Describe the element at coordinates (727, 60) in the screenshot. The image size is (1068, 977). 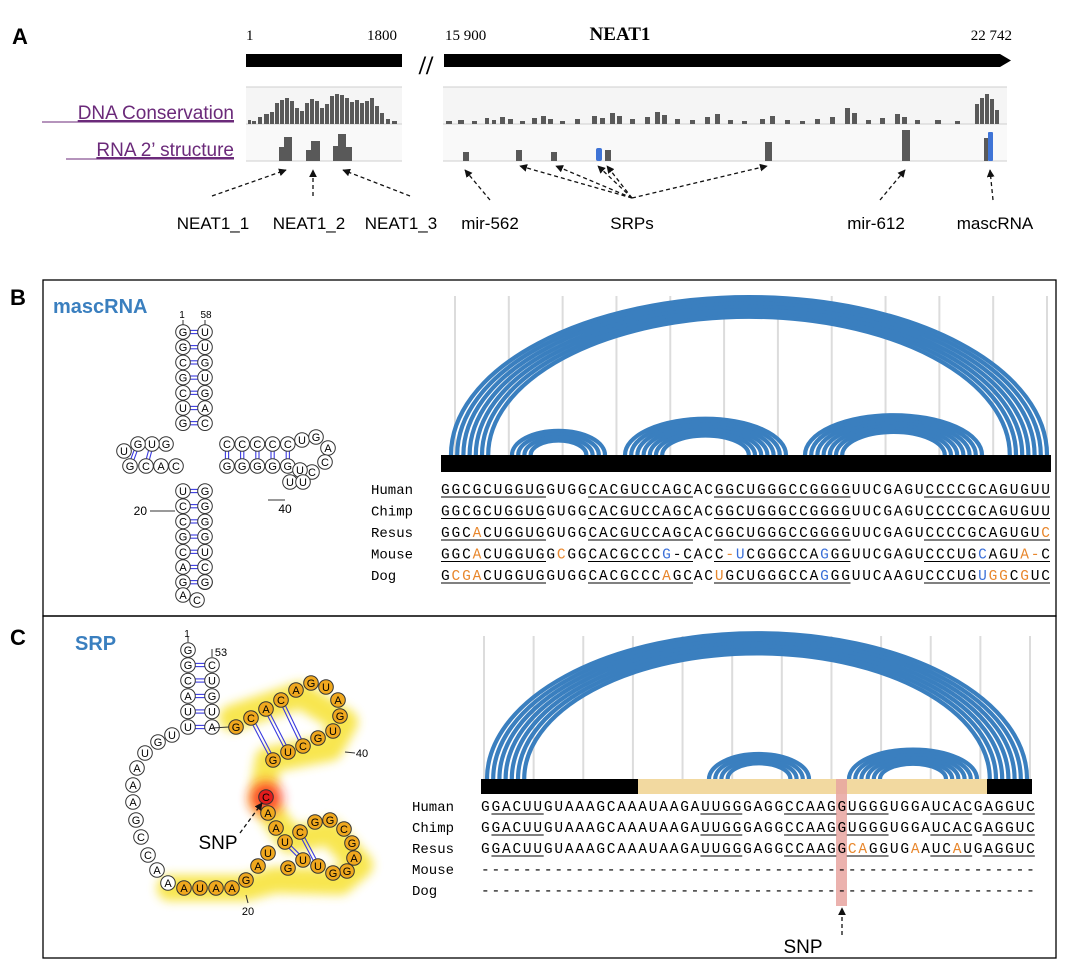
I see `gene-bar-right` at that location.